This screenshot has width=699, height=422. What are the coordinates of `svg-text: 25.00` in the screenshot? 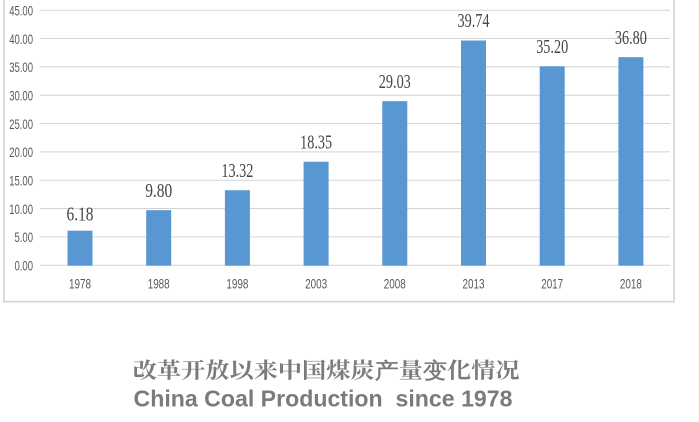 It's located at (21, 124).